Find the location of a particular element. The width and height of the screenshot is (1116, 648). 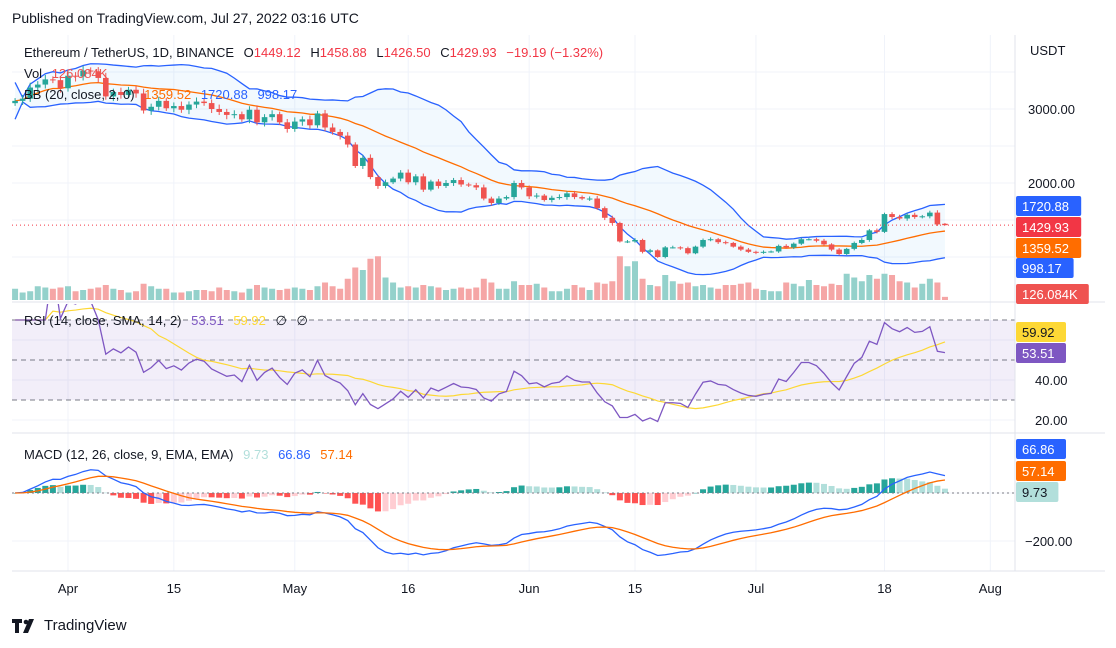

volume-legend: Vol 126.084K is located at coordinates (68, 73).